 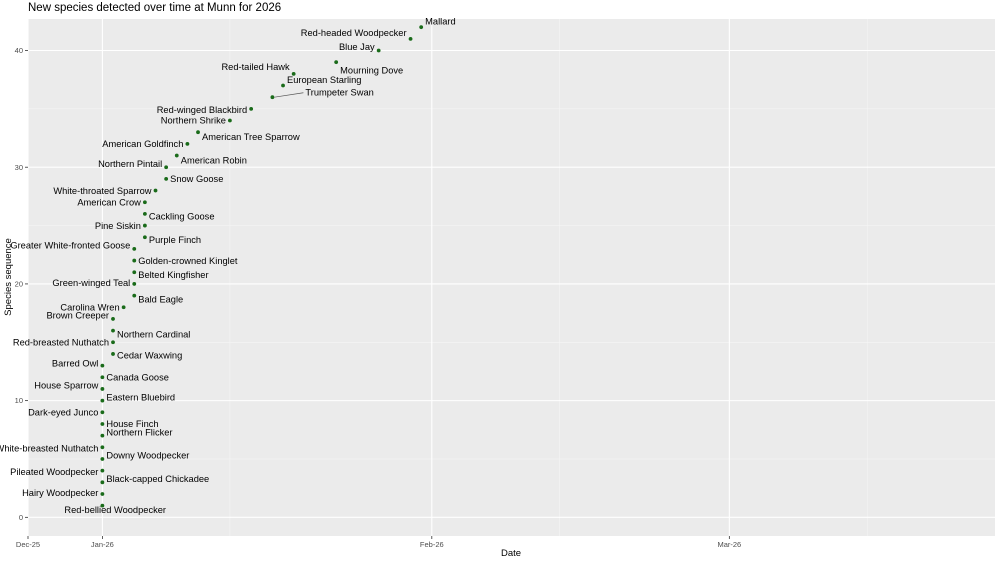 What do you see at coordinates (61, 342) in the screenshot?
I see `data-label: Red-breasted Nuthatch` at bounding box center [61, 342].